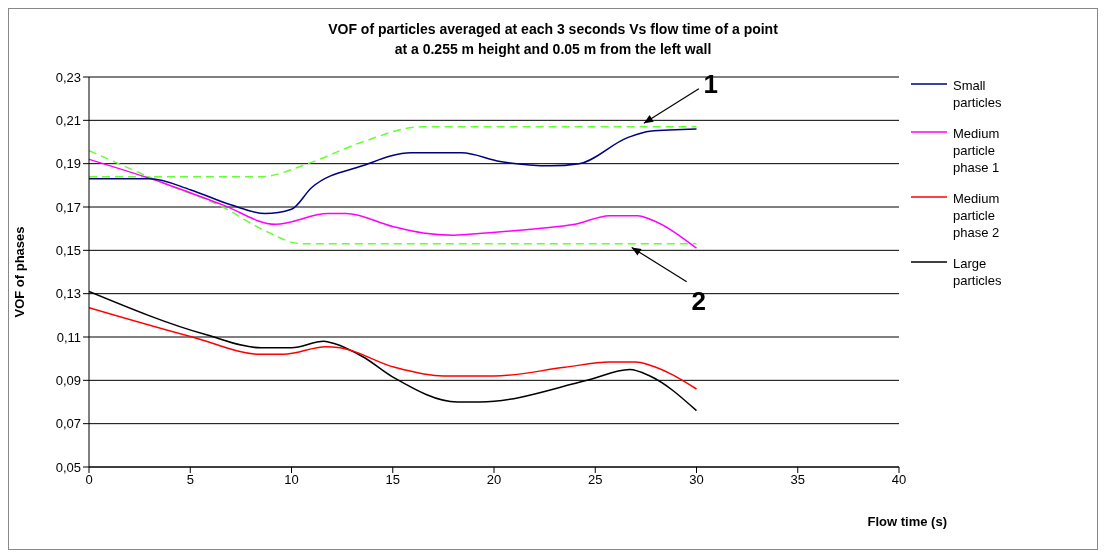  What do you see at coordinates (68, 467) in the screenshot?
I see `y-tick-label: 0,05` at bounding box center [68, 467].